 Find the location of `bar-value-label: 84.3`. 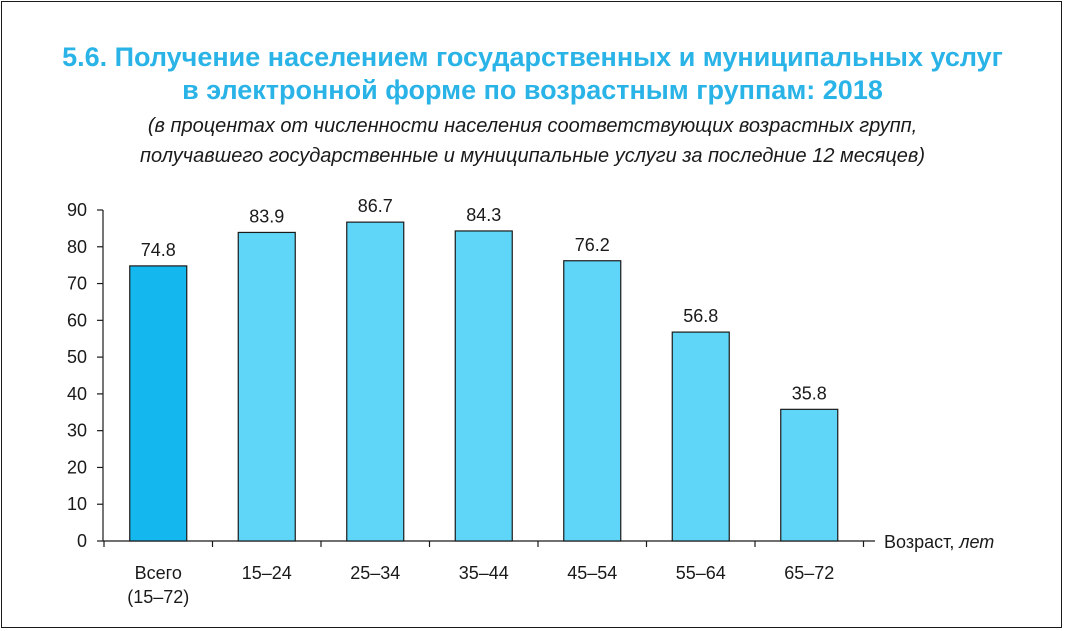

bar-value-label: 84.3 is located at coordinates (483, 215).